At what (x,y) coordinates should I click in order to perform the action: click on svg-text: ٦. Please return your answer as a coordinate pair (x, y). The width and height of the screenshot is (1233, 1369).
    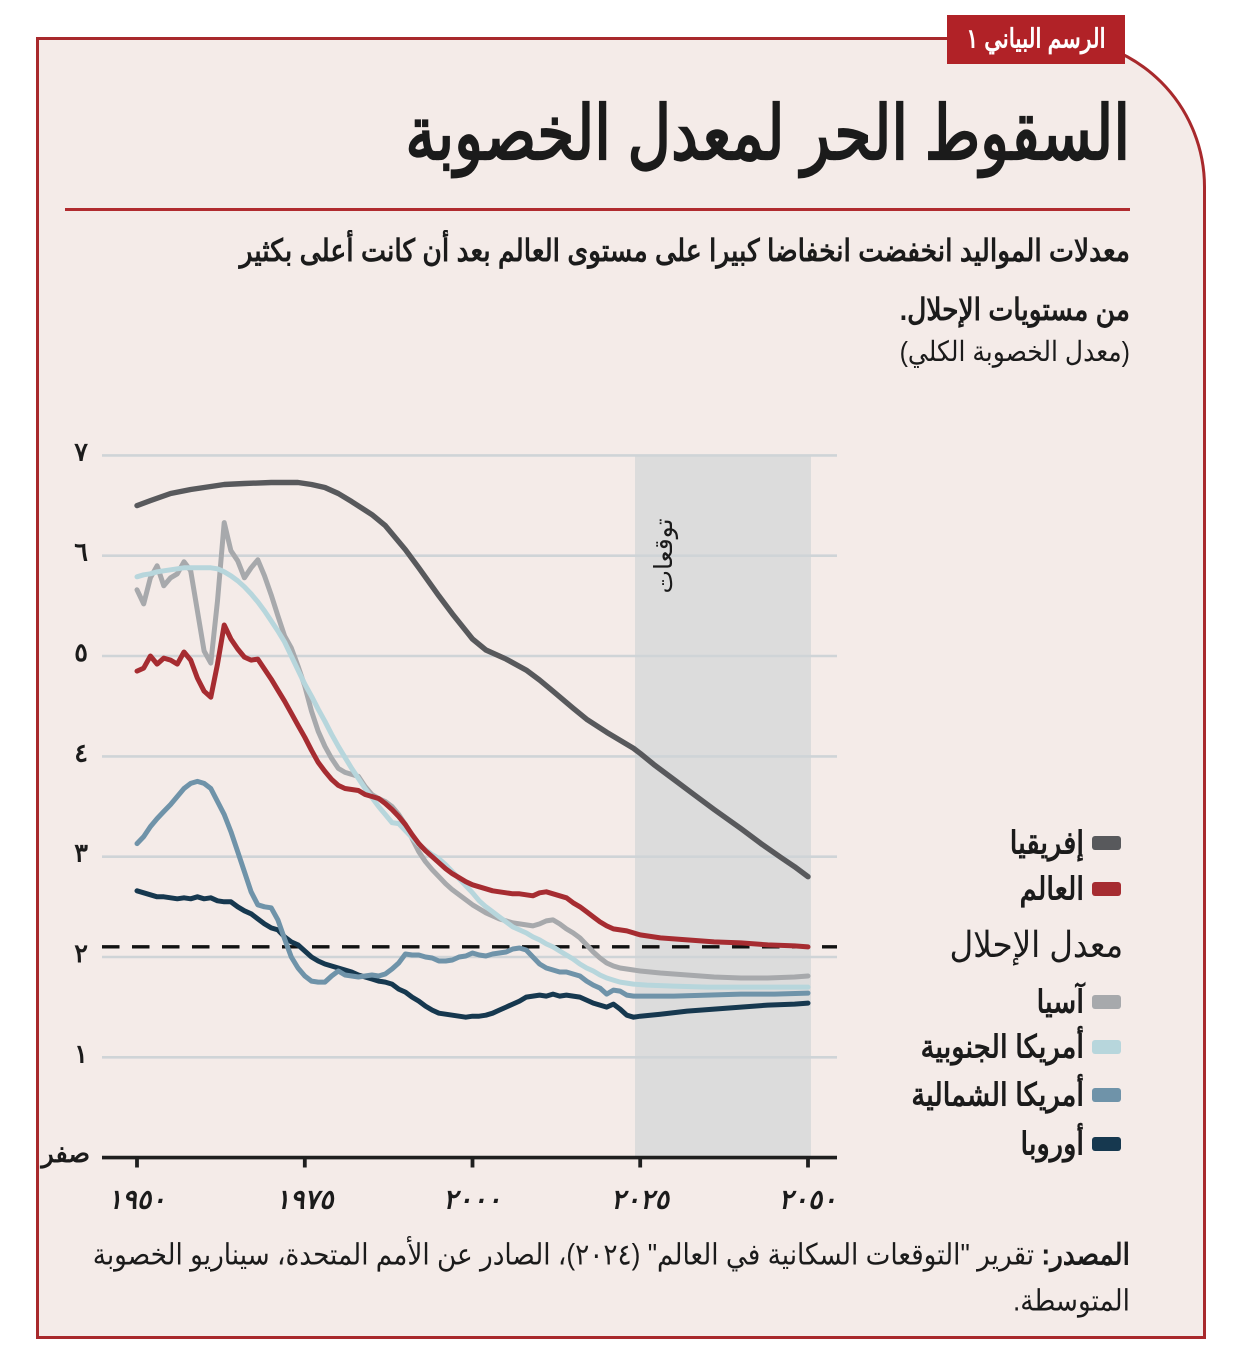
    Looking at the image, I should click on (81, 553).